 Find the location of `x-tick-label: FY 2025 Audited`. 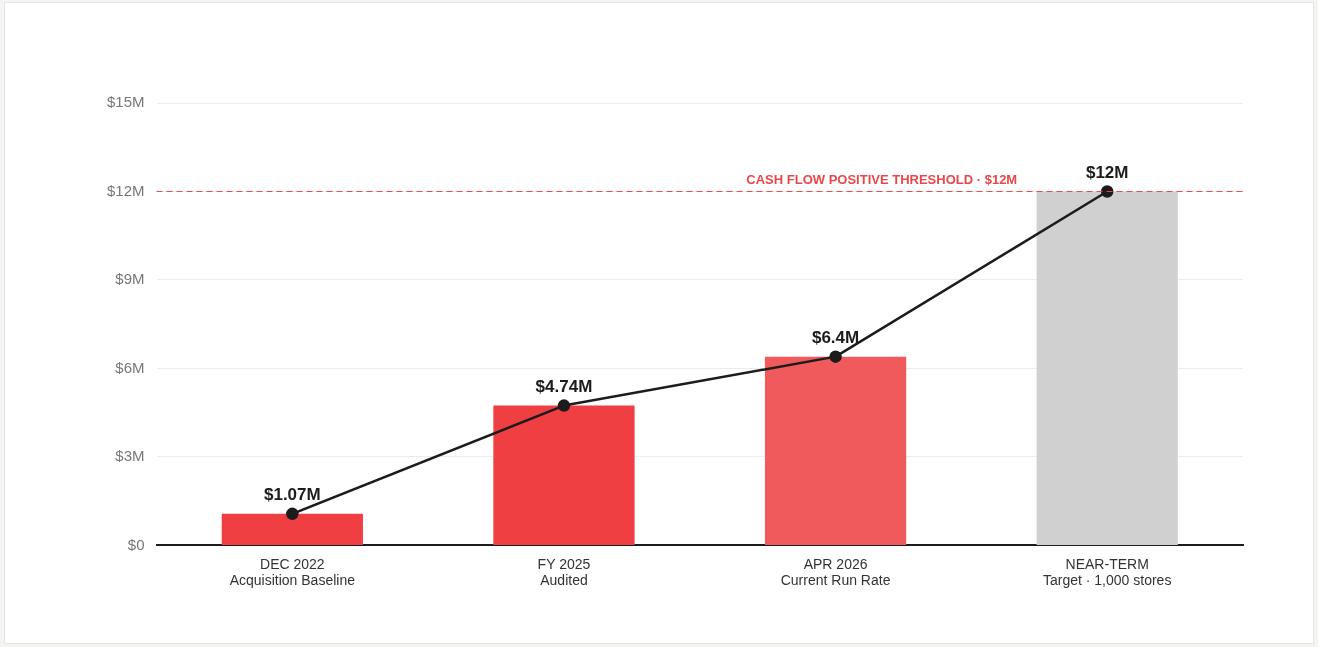

x-tick-label: FY 2025 Audited is located at coordinates (564, 572).